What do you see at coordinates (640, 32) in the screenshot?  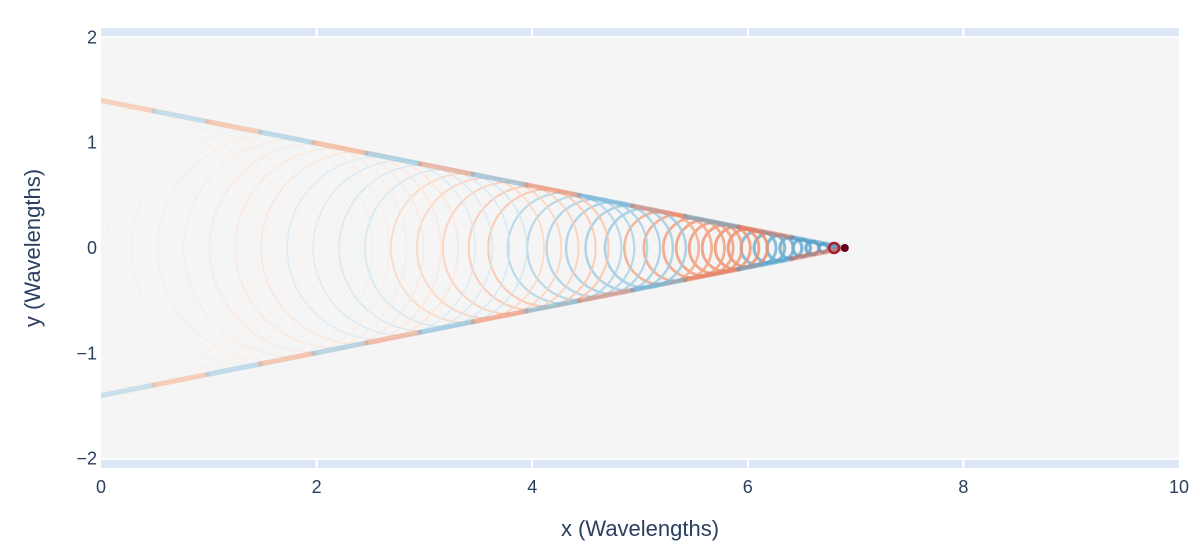 I see `grid-band-top` at bounding box center [640, 32].